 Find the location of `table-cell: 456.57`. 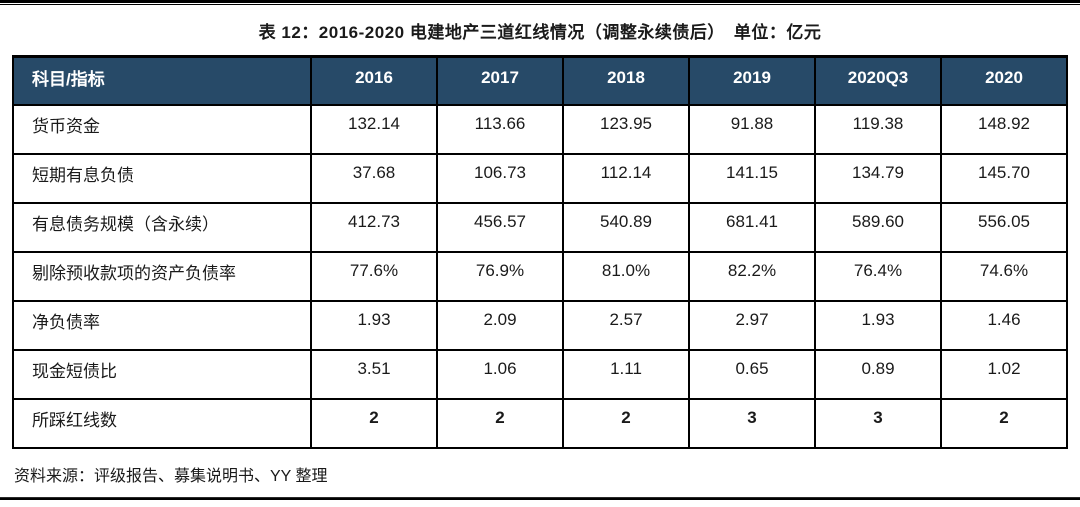

table-cell: 456.57 is located at coordinates (500, 227).